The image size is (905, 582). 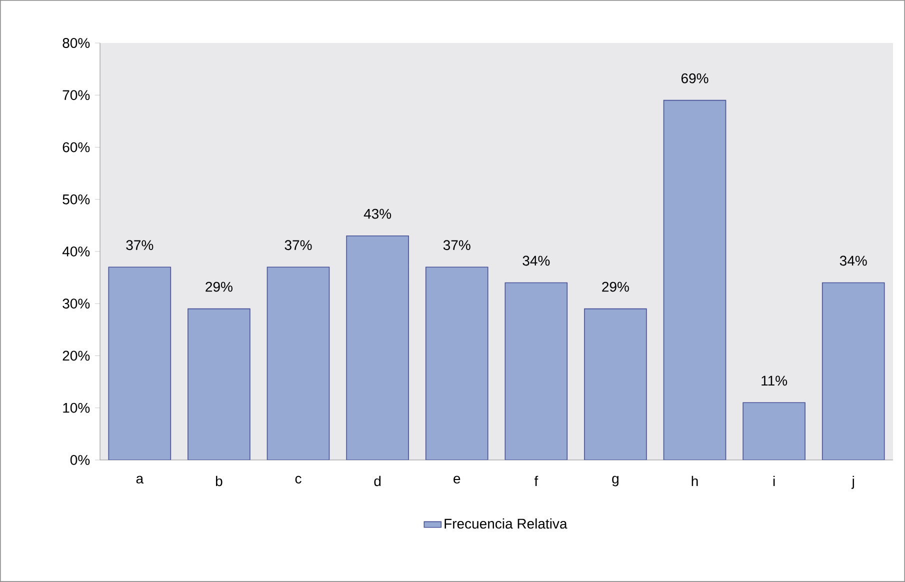 I want to click on x-tick-label: c, so click(x=298, y=480).